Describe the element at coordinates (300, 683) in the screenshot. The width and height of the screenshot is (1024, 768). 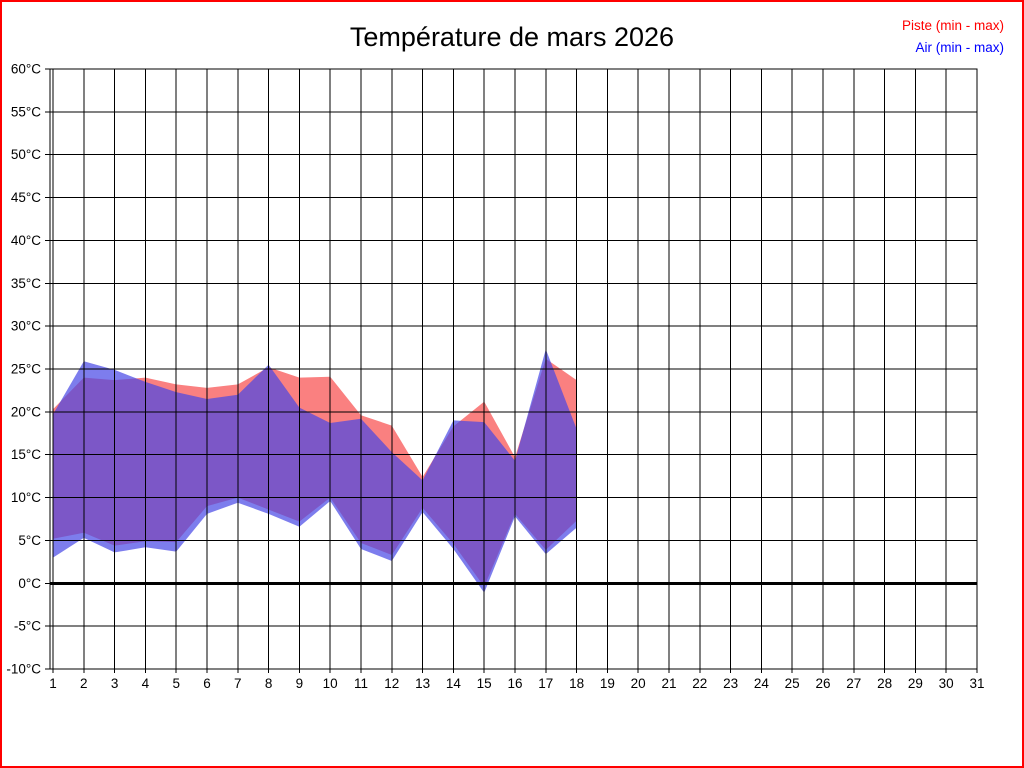
I see `x-tick-label: 9` at that location.